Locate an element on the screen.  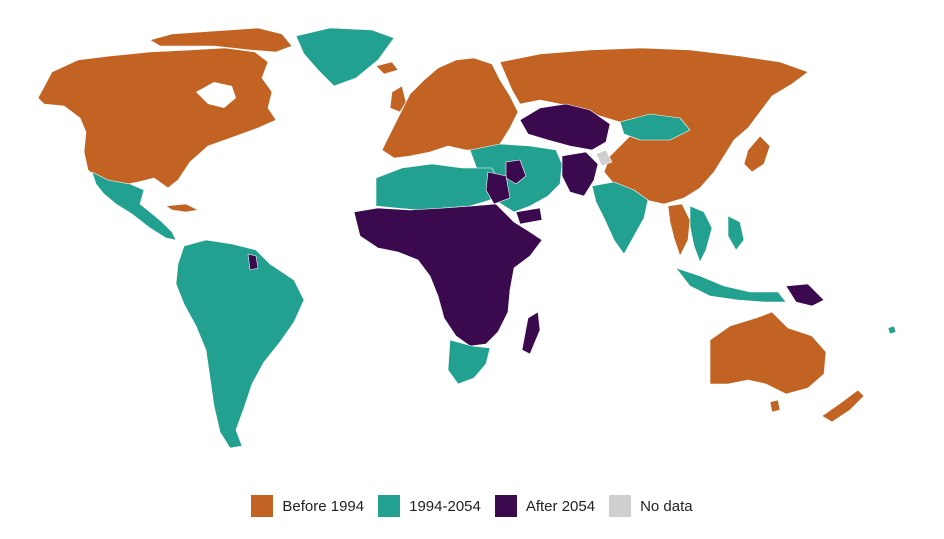
region-south-america is located at coordinates (240, 344).